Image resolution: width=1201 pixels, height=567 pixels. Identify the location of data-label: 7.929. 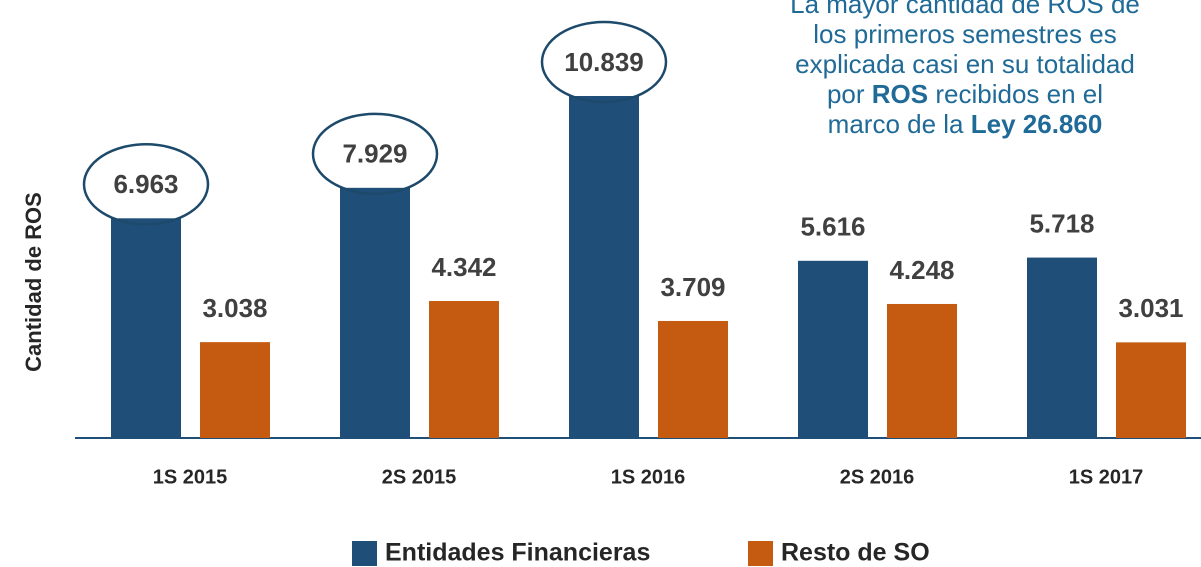
(374, 154).